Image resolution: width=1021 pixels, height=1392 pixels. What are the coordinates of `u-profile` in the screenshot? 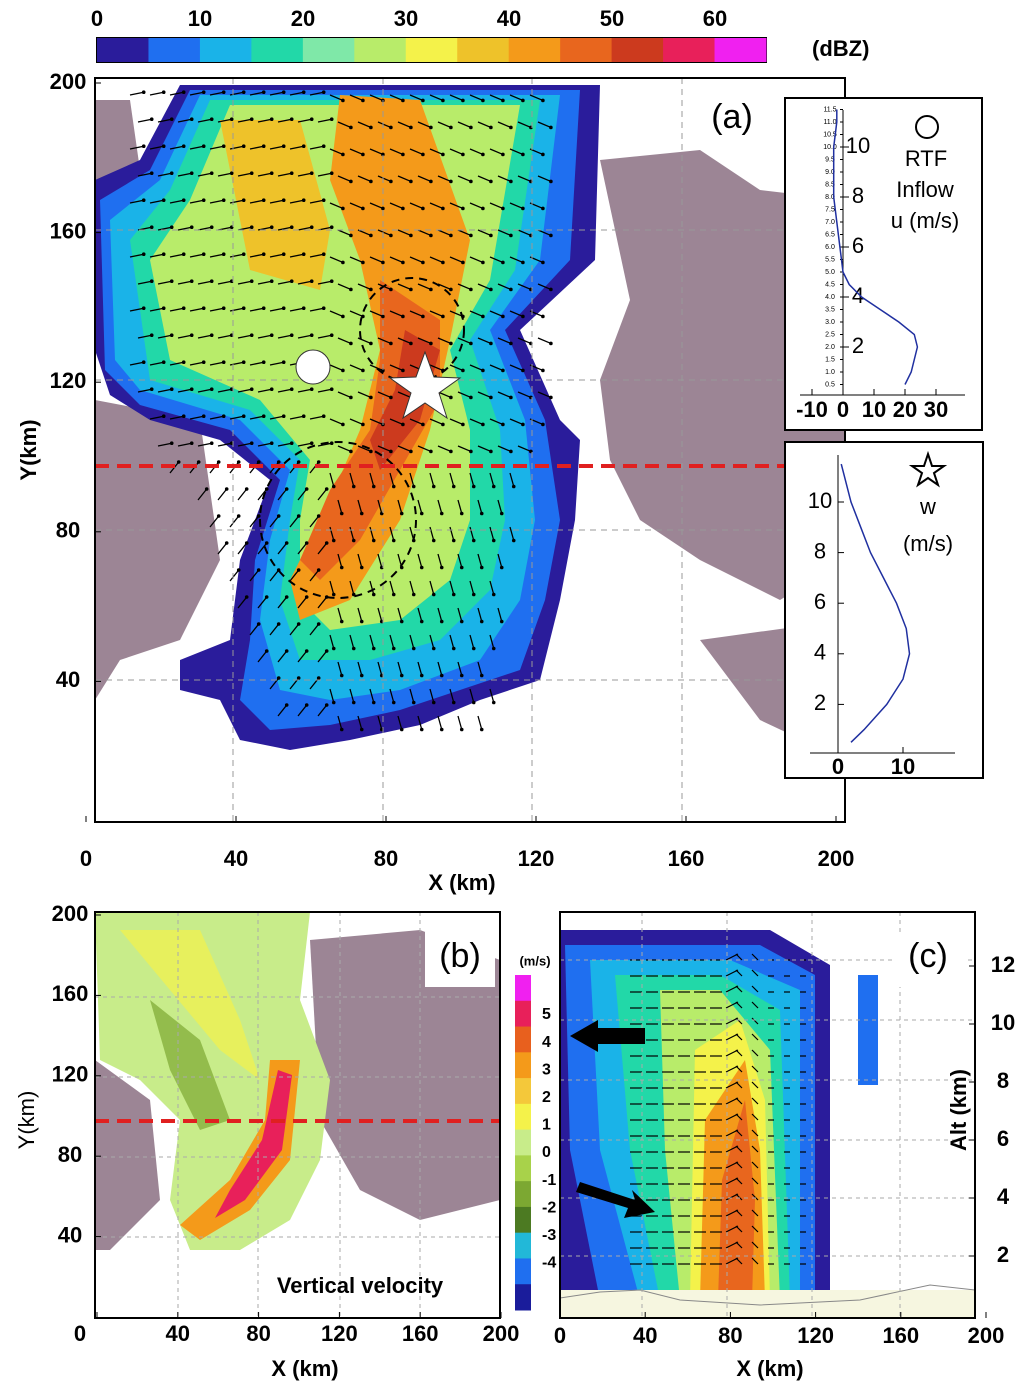 It's located at (875, 247).